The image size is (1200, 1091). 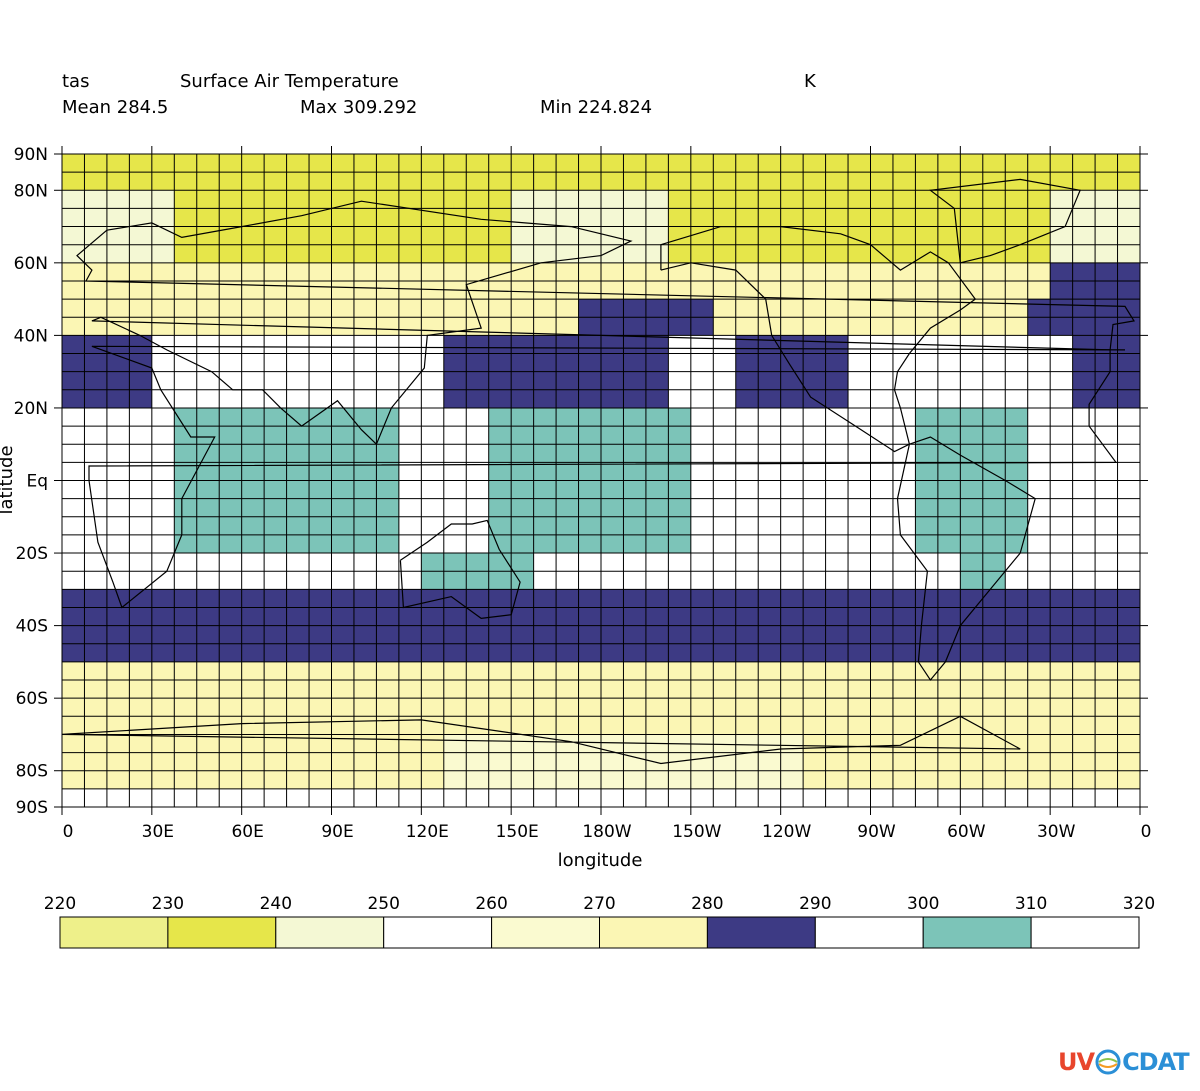 I want to click on x-tick-label: 120W, so click(x=786, y=832).